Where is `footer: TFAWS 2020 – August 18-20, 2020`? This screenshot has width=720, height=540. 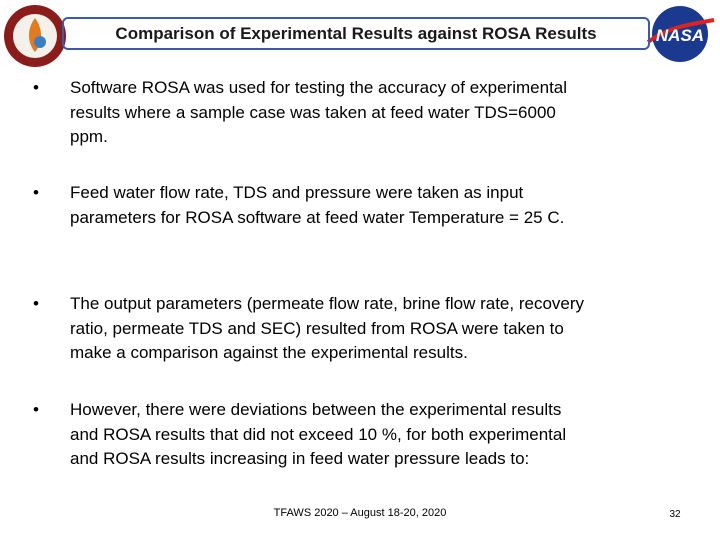
footer: TFAWS 2020 – August 18-20, 2020 is located at coordinates (360, 513).